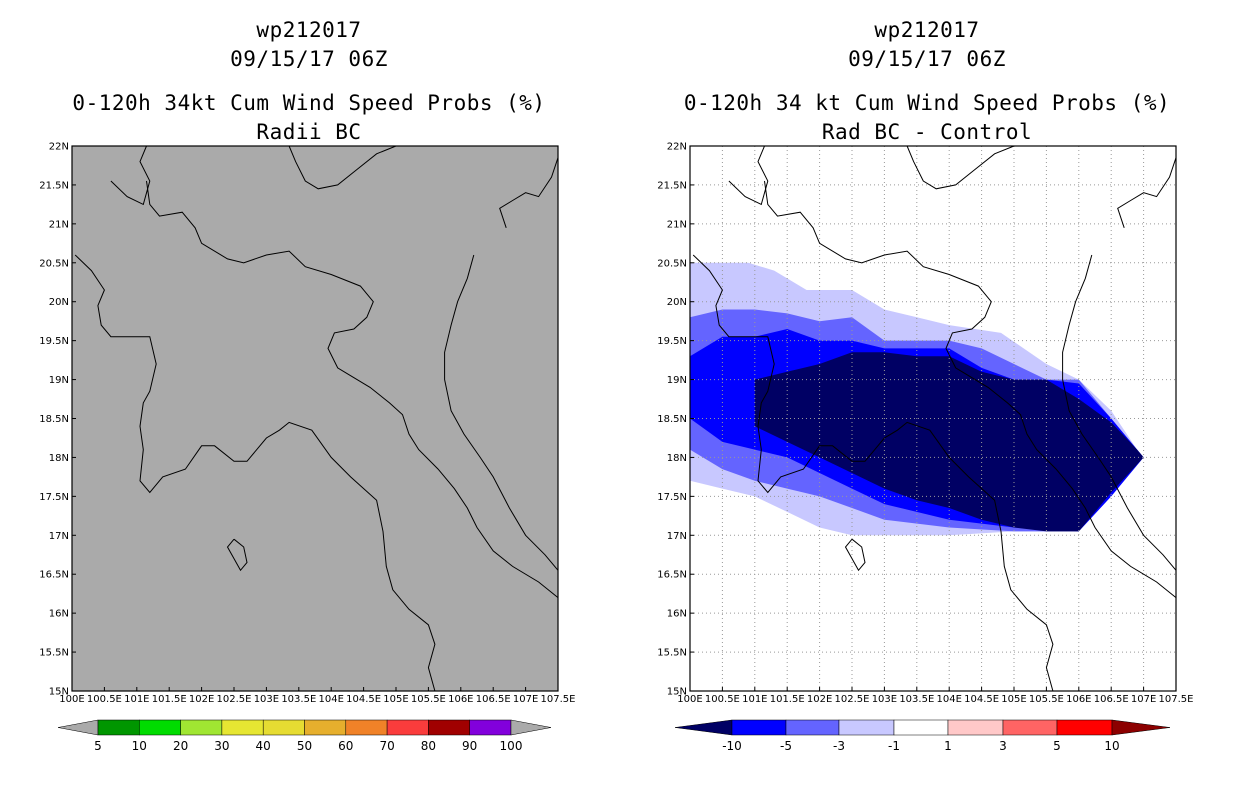 The height and width of the screenshot is (800, 1236). Describe the element at coordinates (948, 746) in the screenshot. I see `colorbar-label: 1` at that location.